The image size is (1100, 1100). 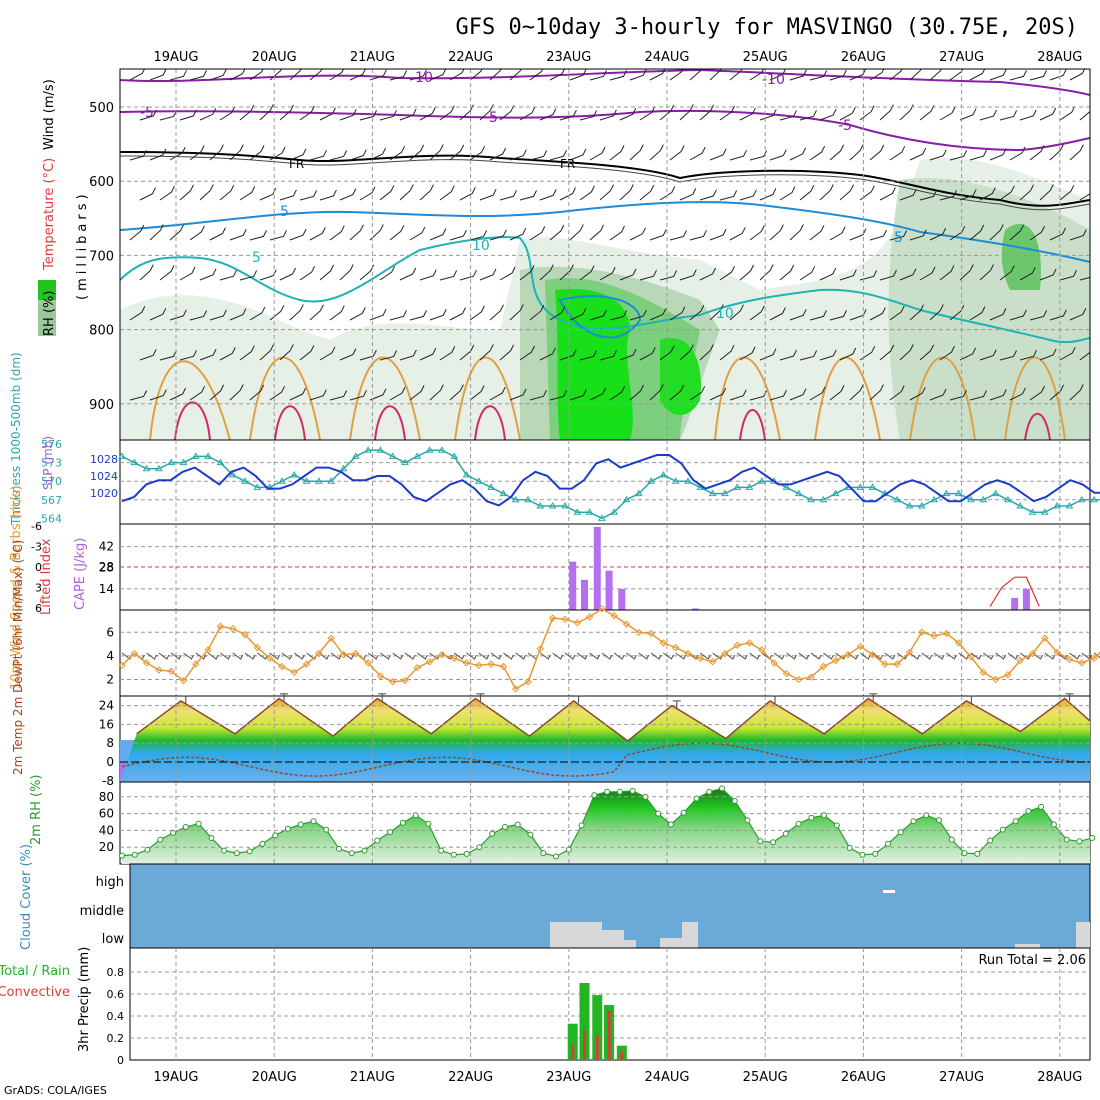 I want to click on y-tick-label: 564, so click(x=51, y=518).